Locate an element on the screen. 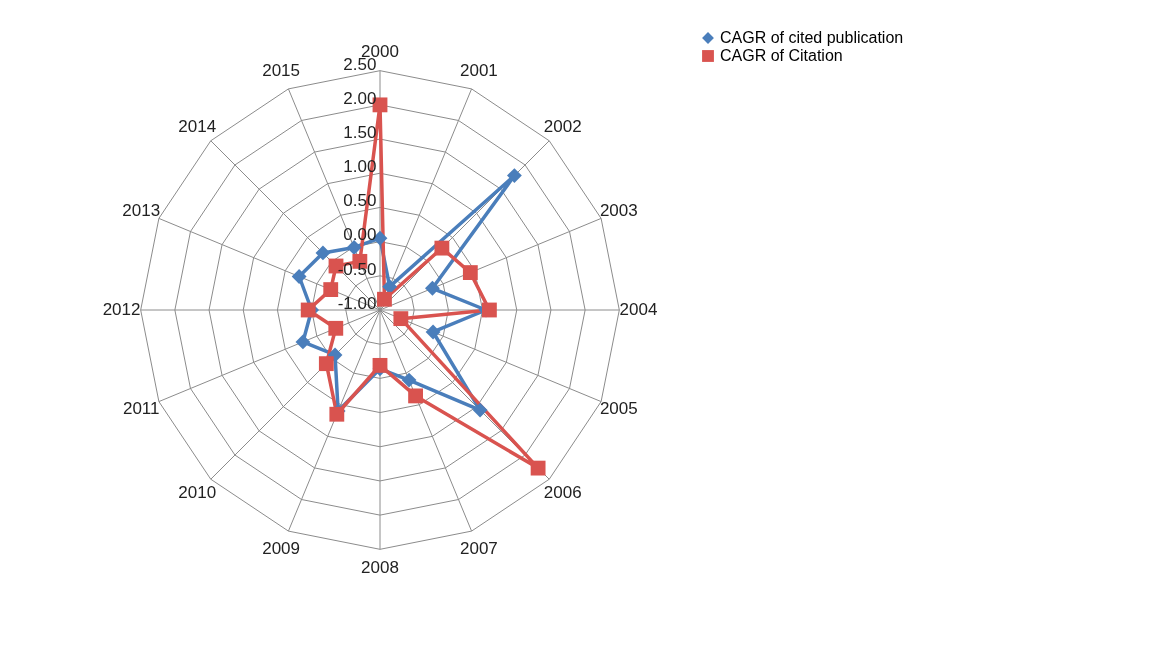 The width and height of the screenshot is (1175, 645). spoke-label: 2004 is located at coordinates (638, 309).